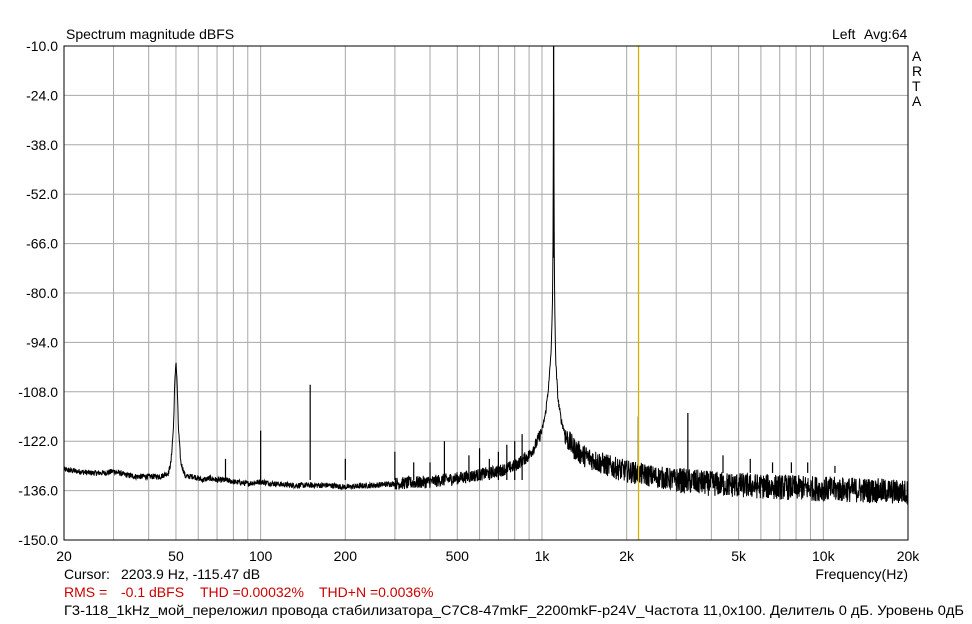 The width and height of the screenshot is (972, 624). What do you see at coordinates (917, 71) in the screenshot?
I see `brand-letter: R` at bounding box center [917, 71].